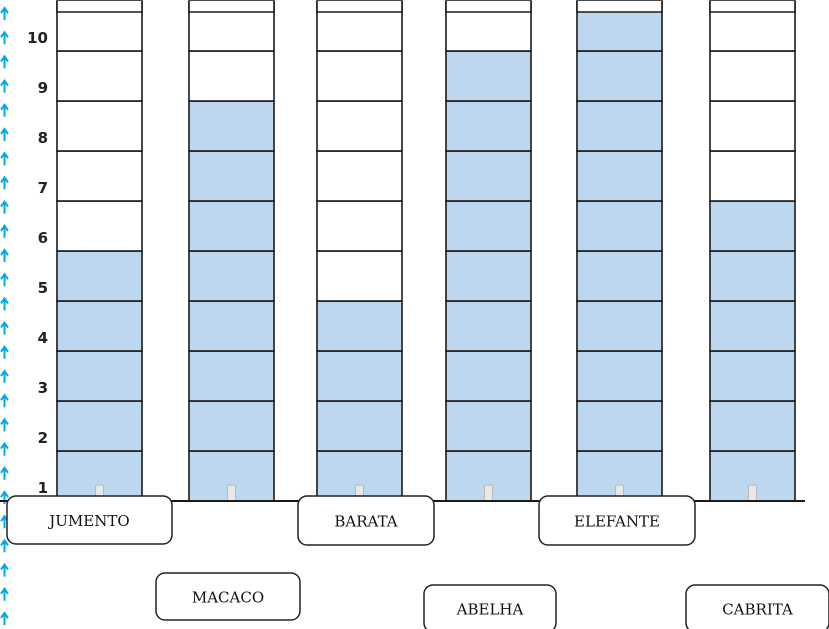 This screenshot has height=629, width=829. Describe the element at coordinates (43, 188) in the screenshot. I see `y-tick-7: 7` at that location.